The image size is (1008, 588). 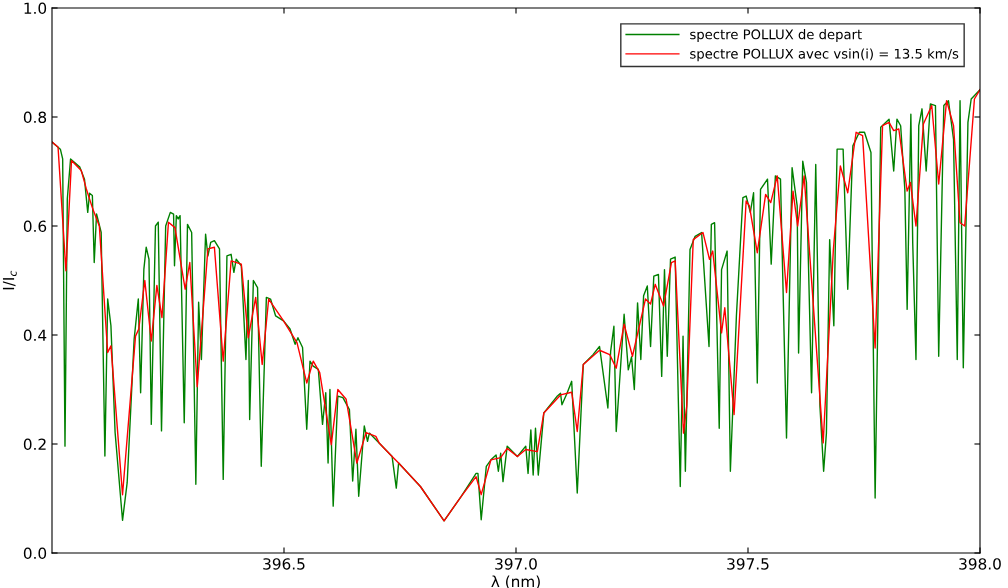 What do you see at coordinates (824, 55) in the screenshot?
I see `legend-label: spectre POLLUX avec vsin(i) = 13.5 km/s` at bounding box center [824, 55].